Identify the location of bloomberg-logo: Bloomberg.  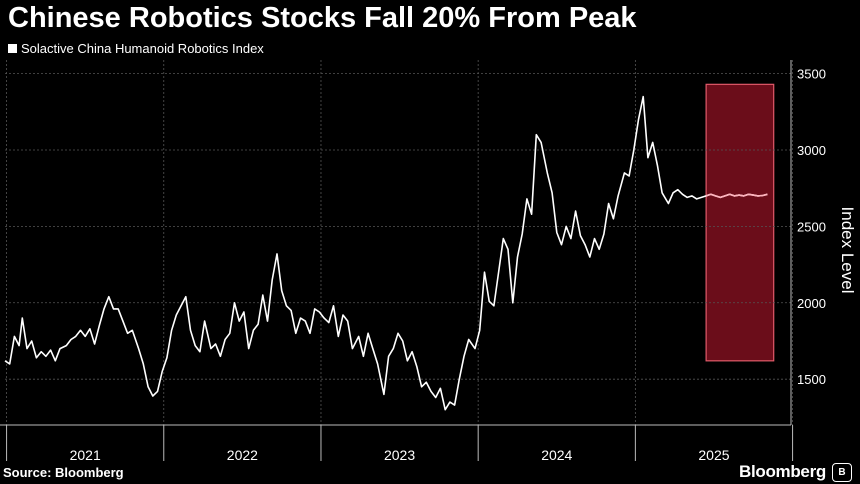
(782, 471).